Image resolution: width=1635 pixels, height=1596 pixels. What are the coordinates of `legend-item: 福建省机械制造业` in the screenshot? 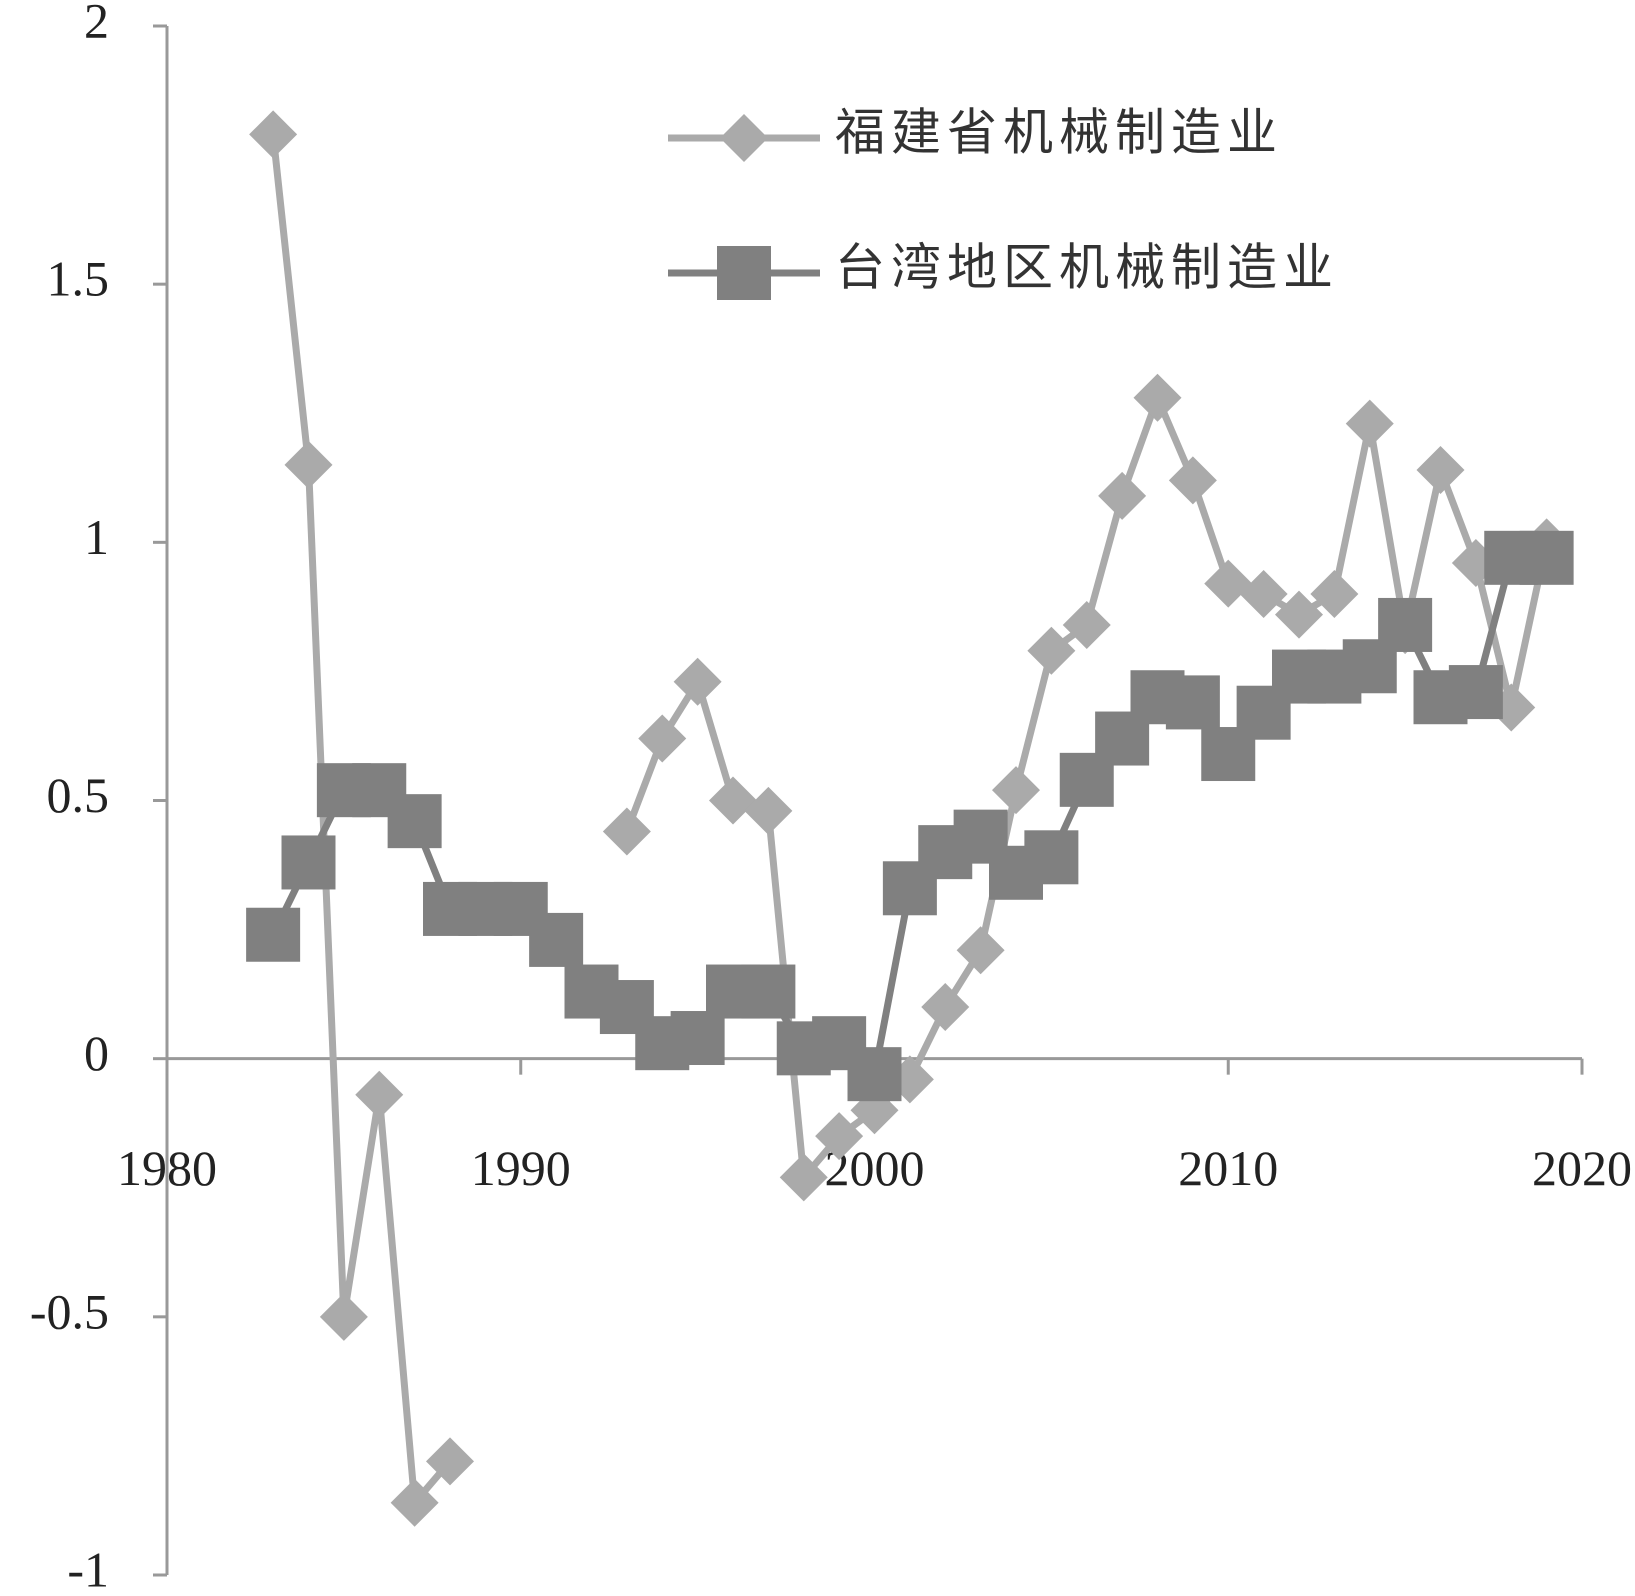 It's located at (975, 133).